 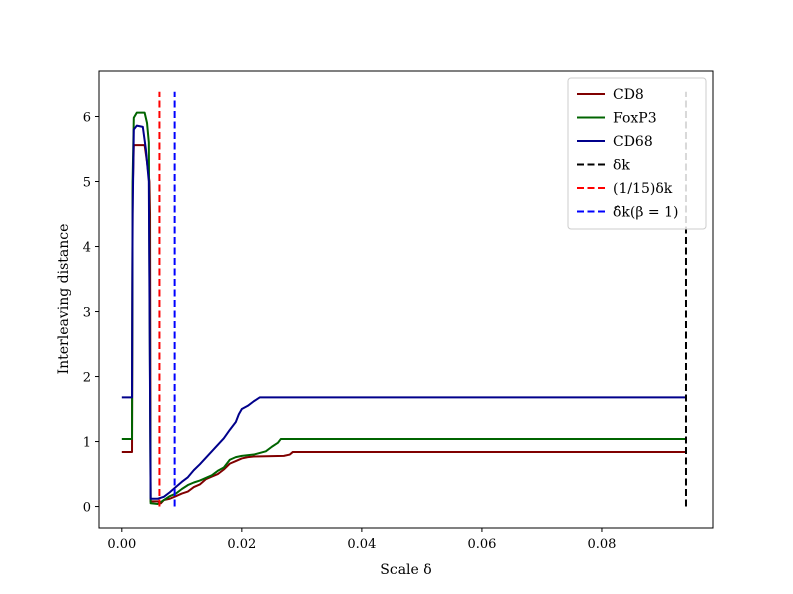 I want to click on legend-box, so click(x=637, y=153).